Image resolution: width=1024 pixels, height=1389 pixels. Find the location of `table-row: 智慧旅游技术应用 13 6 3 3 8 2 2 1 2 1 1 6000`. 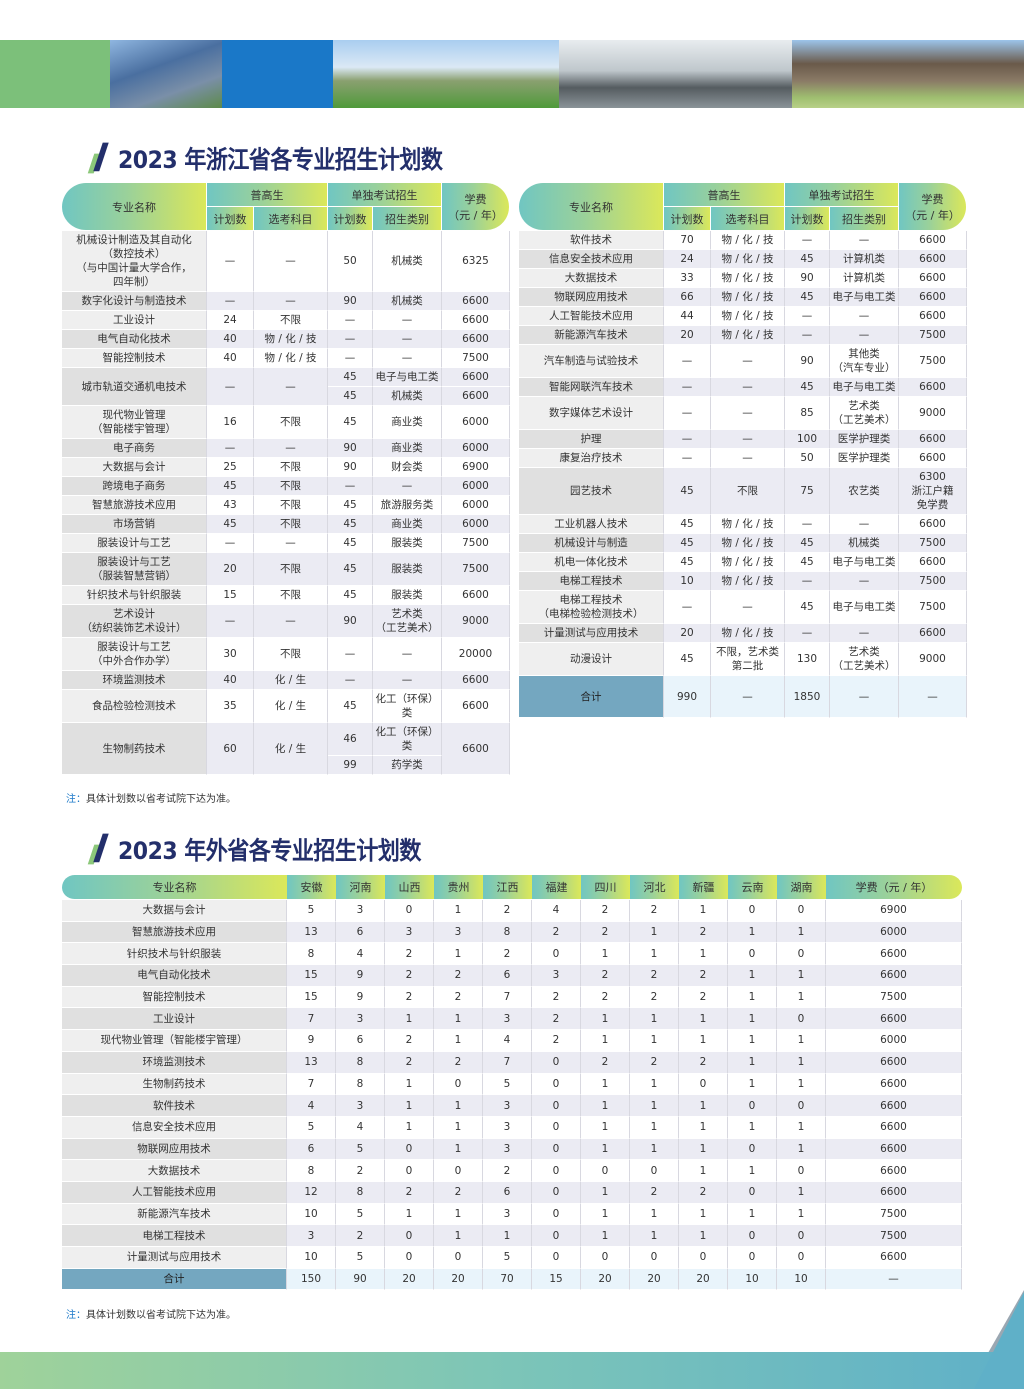

table-row: 智慧旅游技术应用 13 6 3 3 8 2 2 1 2 1 1 6000 is located at coordinates (512, 932).